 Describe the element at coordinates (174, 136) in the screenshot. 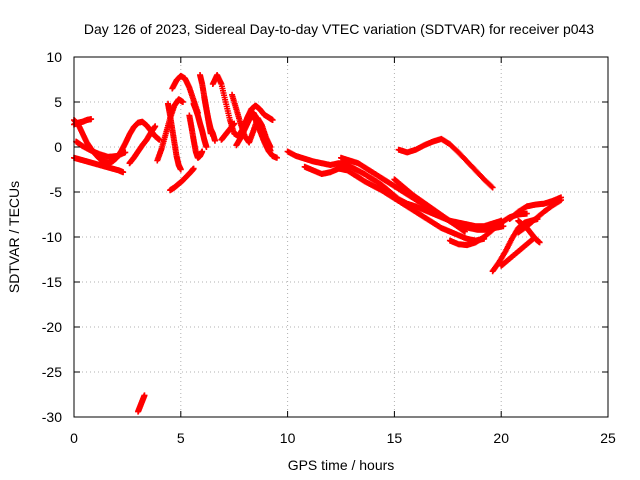

I see `series-track-g` at that location.